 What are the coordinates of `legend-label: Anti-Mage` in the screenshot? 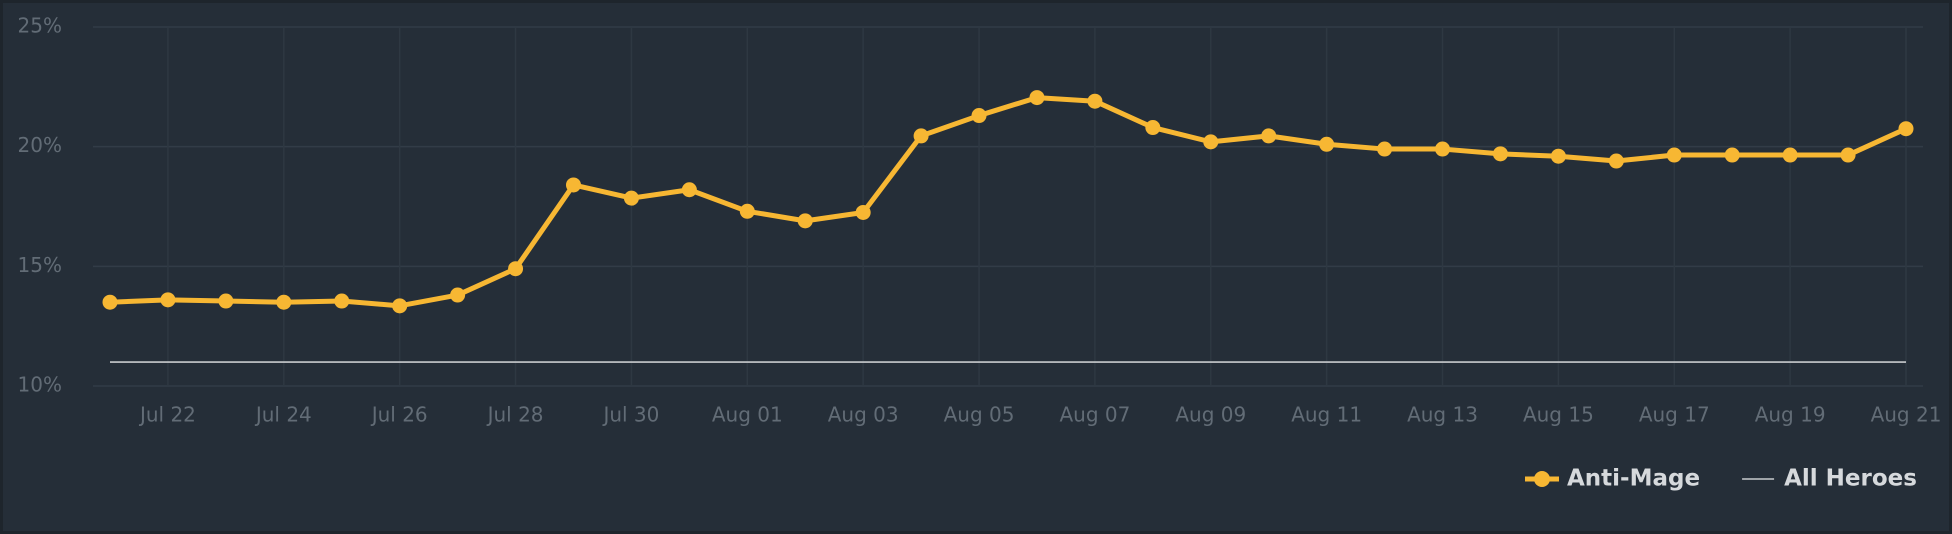 It's located at (1633, 479).